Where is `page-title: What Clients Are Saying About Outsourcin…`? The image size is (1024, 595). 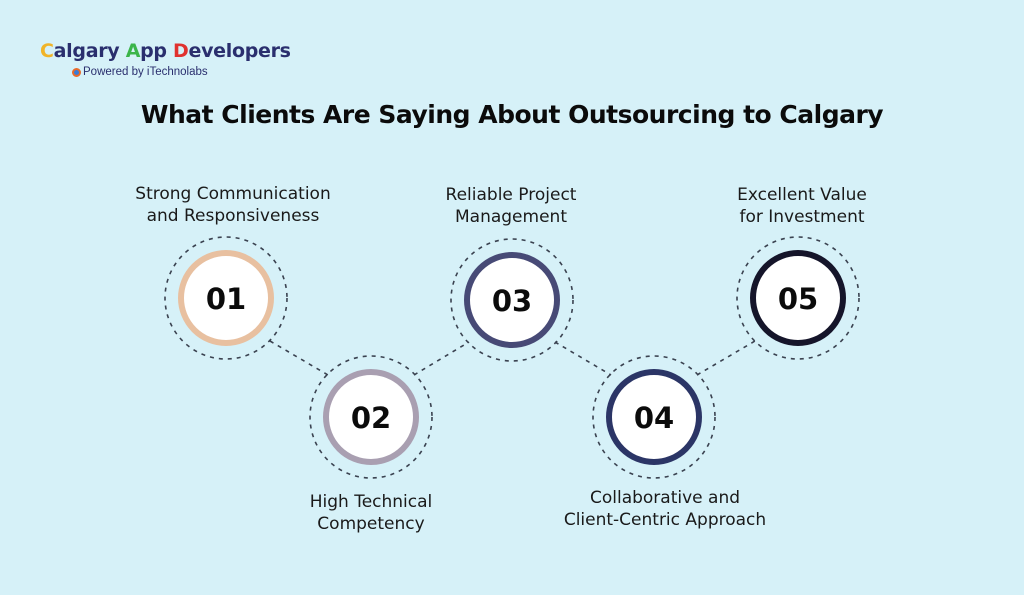
page-title: What Clients Are Saying About Outsourcin… is located at coordinates (512, 114).